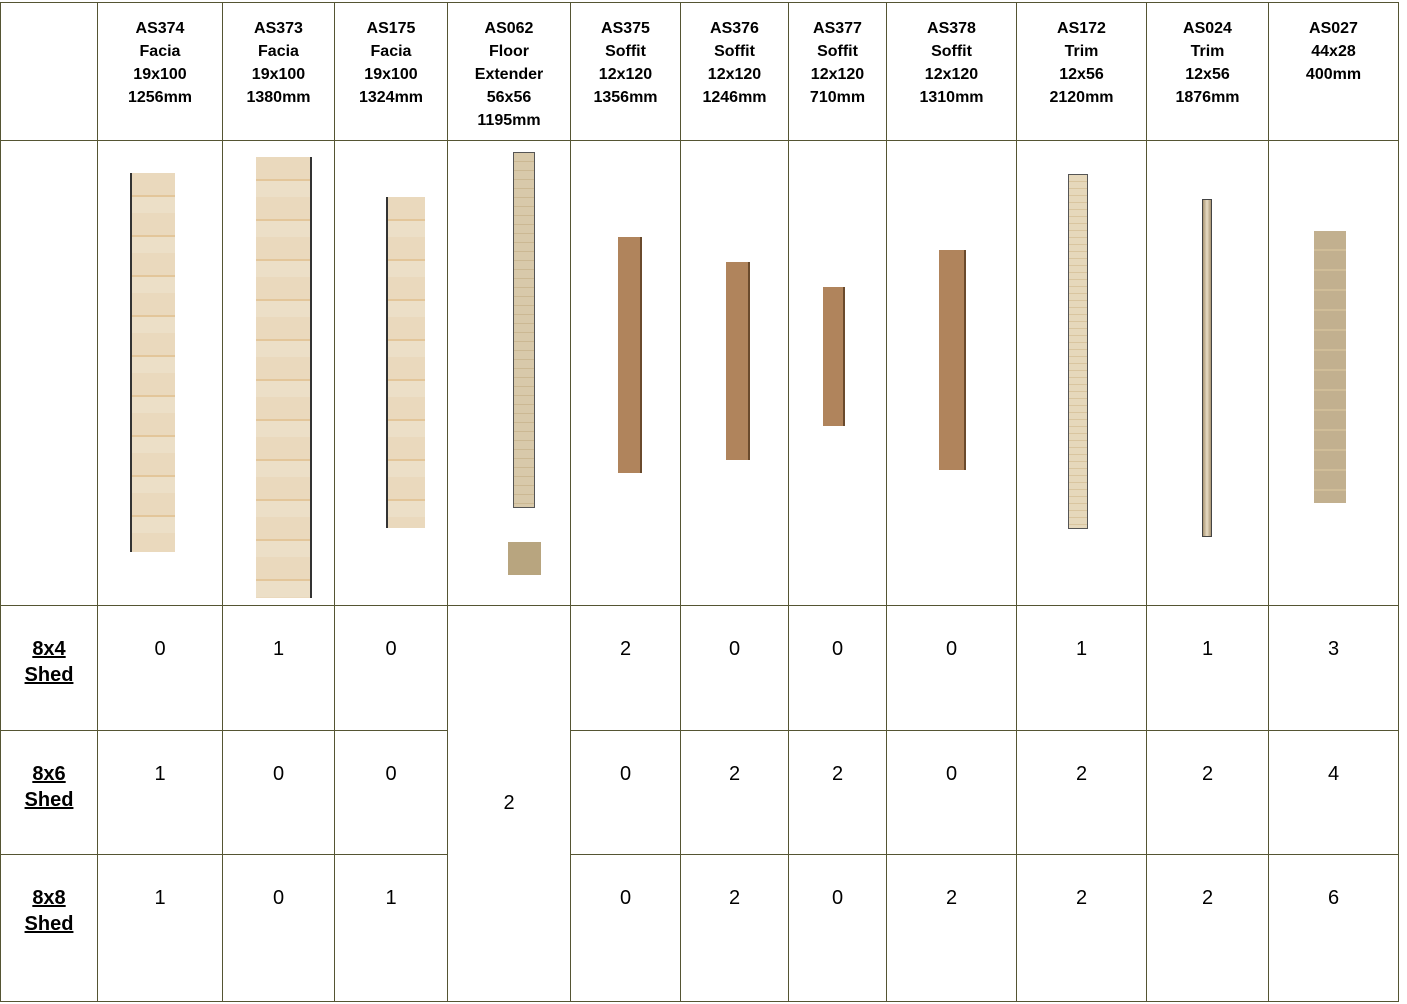  I want to click on header-cell: AS374 Facia 19x100 1256mm, so click(160, 71).